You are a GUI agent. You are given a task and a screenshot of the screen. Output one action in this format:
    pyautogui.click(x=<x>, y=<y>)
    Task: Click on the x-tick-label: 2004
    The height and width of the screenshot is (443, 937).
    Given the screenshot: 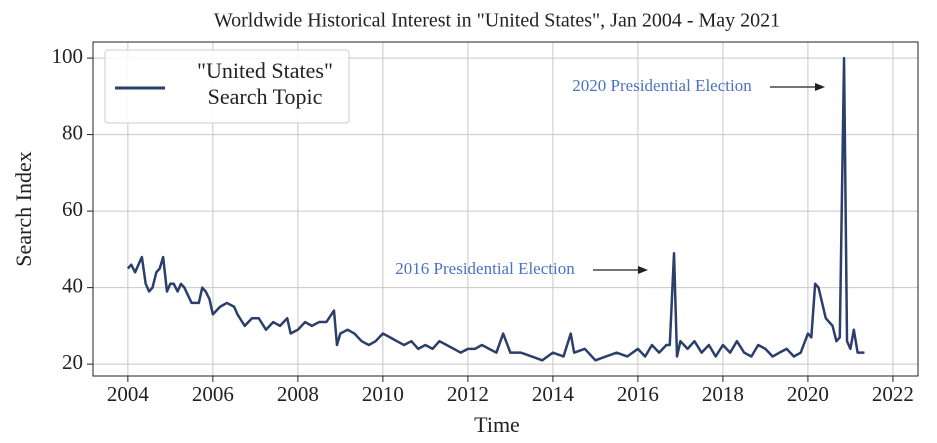 What is the action you would take?
    pyautogui.click(x=128, y=394)
    